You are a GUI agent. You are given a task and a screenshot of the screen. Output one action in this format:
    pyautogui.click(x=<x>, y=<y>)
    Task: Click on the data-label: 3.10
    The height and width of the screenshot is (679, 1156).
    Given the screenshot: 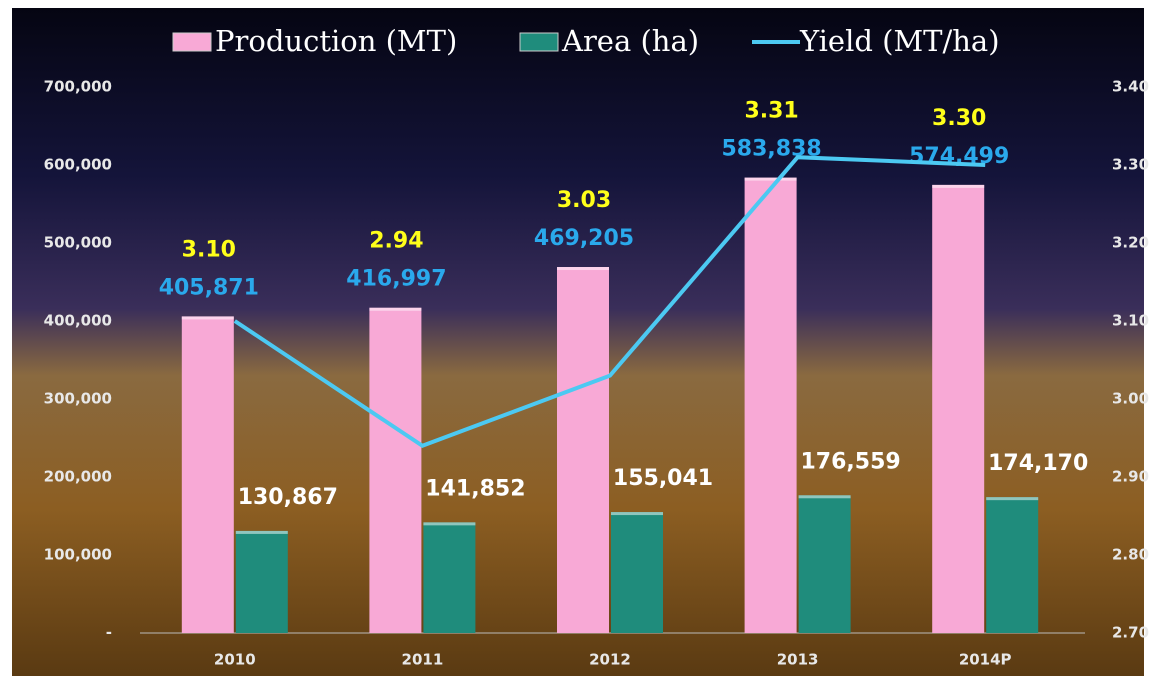 What is the action you would take?
    pyautogui.click(x=209, y=249)
    